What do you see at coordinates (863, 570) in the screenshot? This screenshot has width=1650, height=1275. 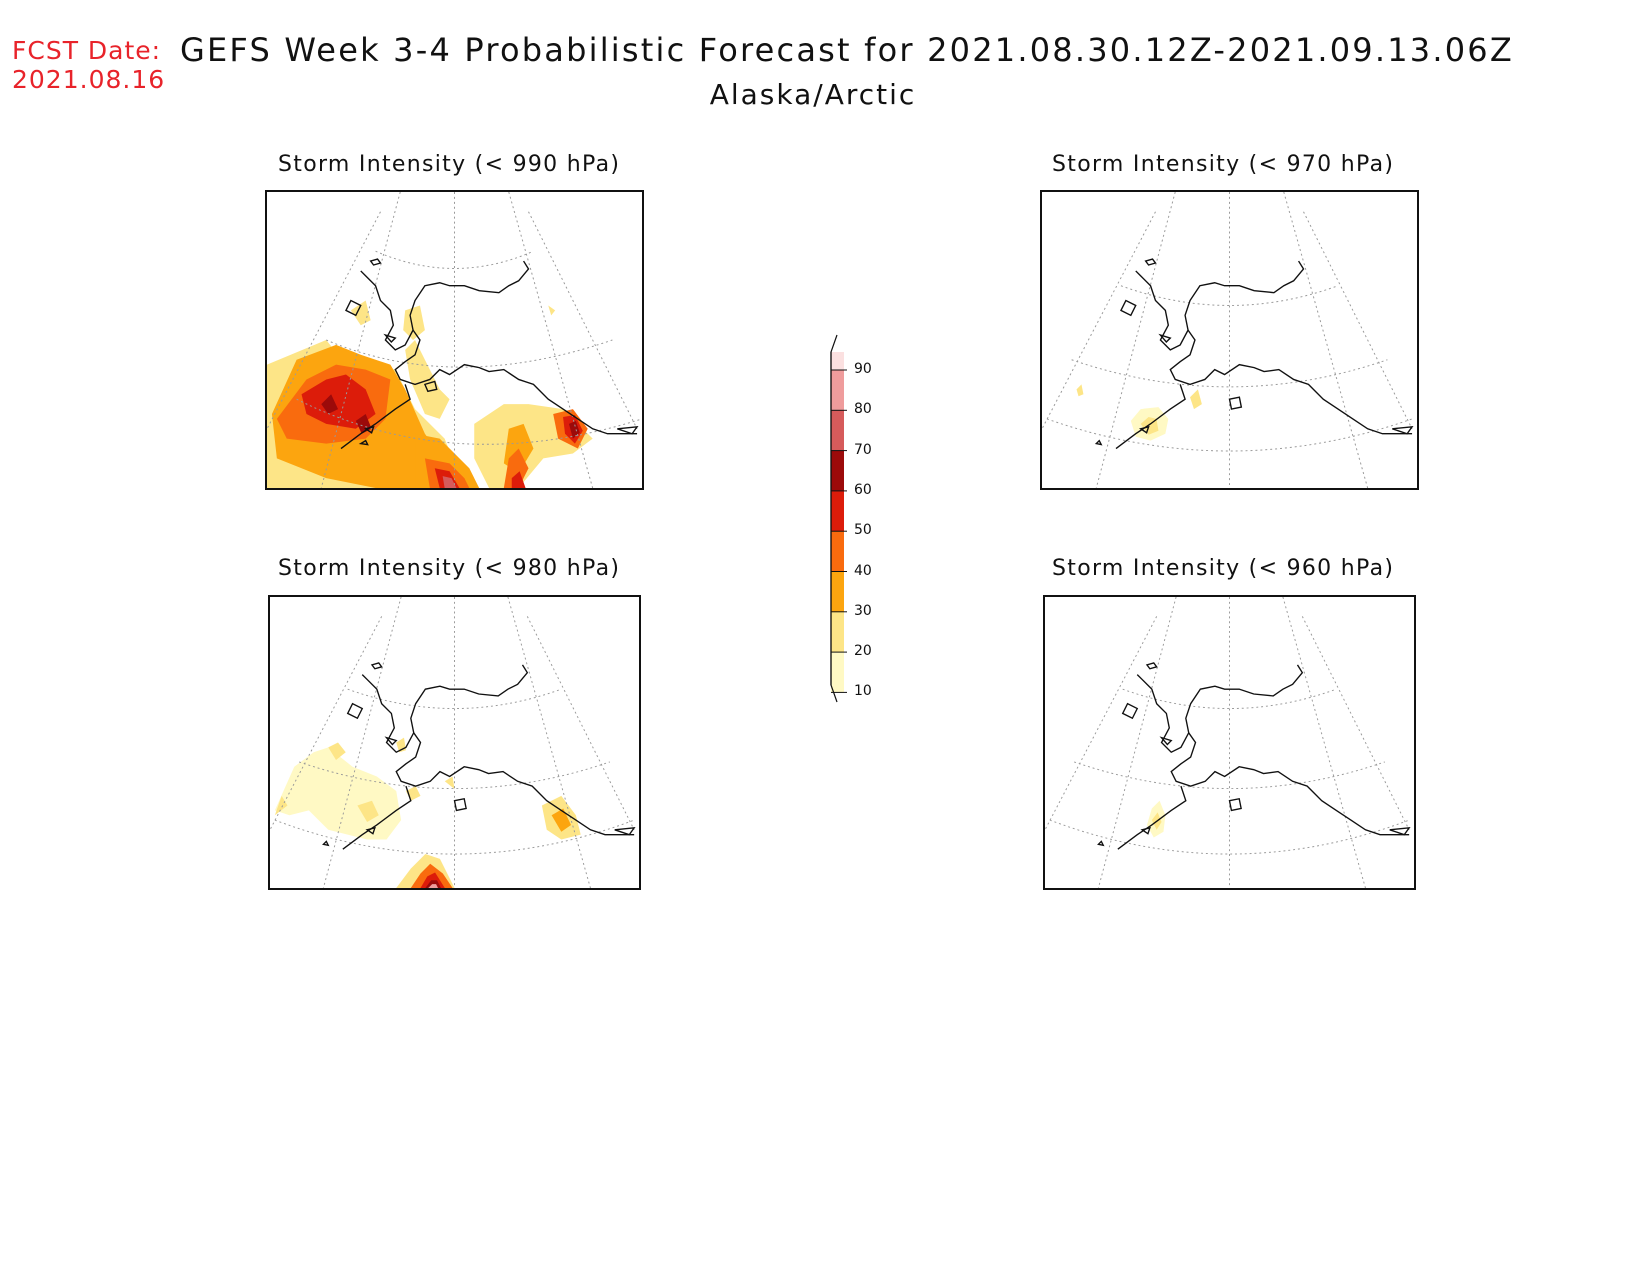 I see `colorbar-label-40: 40` at bounding box center [863, 570].